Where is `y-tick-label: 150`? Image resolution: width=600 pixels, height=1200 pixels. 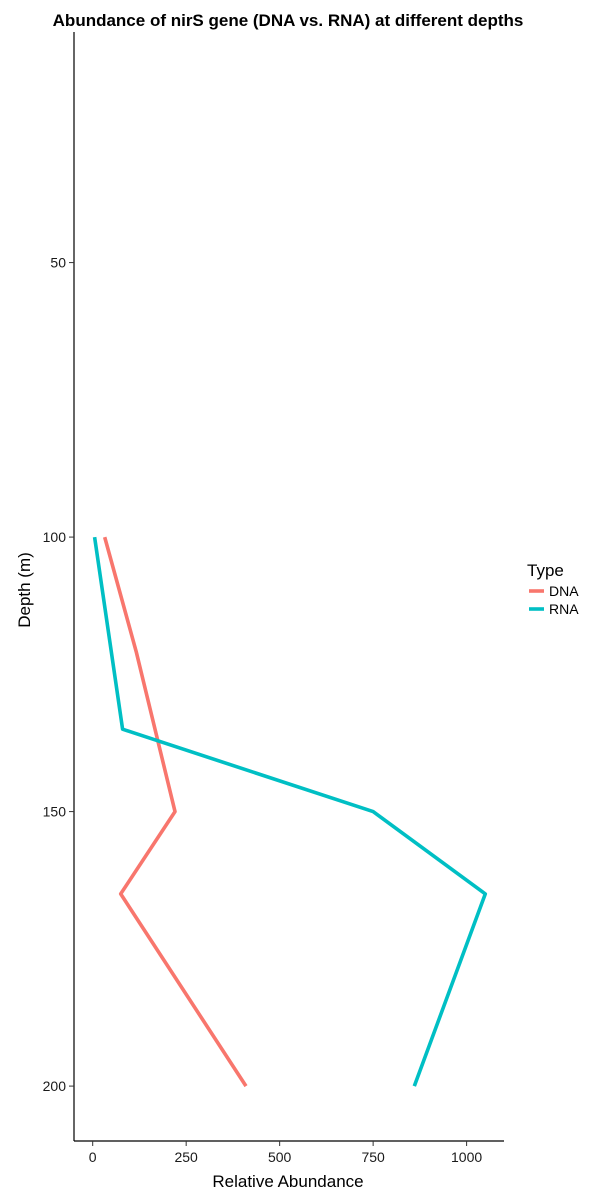 y-tick-label: 150 is located at coordinates (55, 812).